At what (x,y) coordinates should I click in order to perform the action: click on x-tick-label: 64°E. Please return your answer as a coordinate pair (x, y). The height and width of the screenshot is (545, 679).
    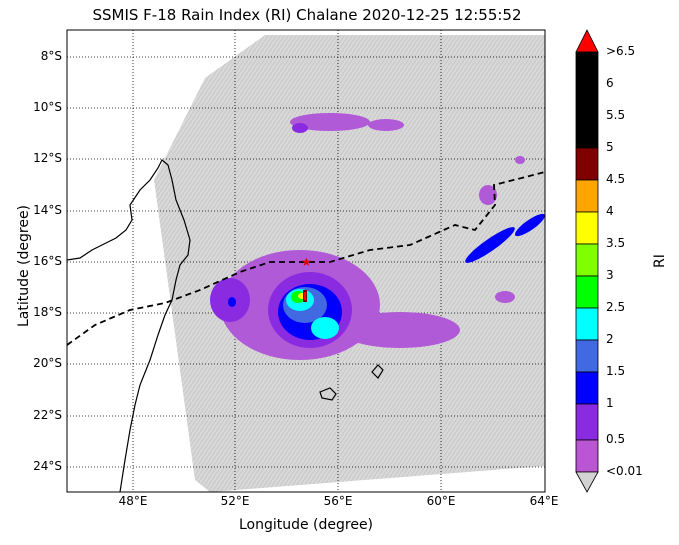
    Looking at the image, I should click on (544, 501).